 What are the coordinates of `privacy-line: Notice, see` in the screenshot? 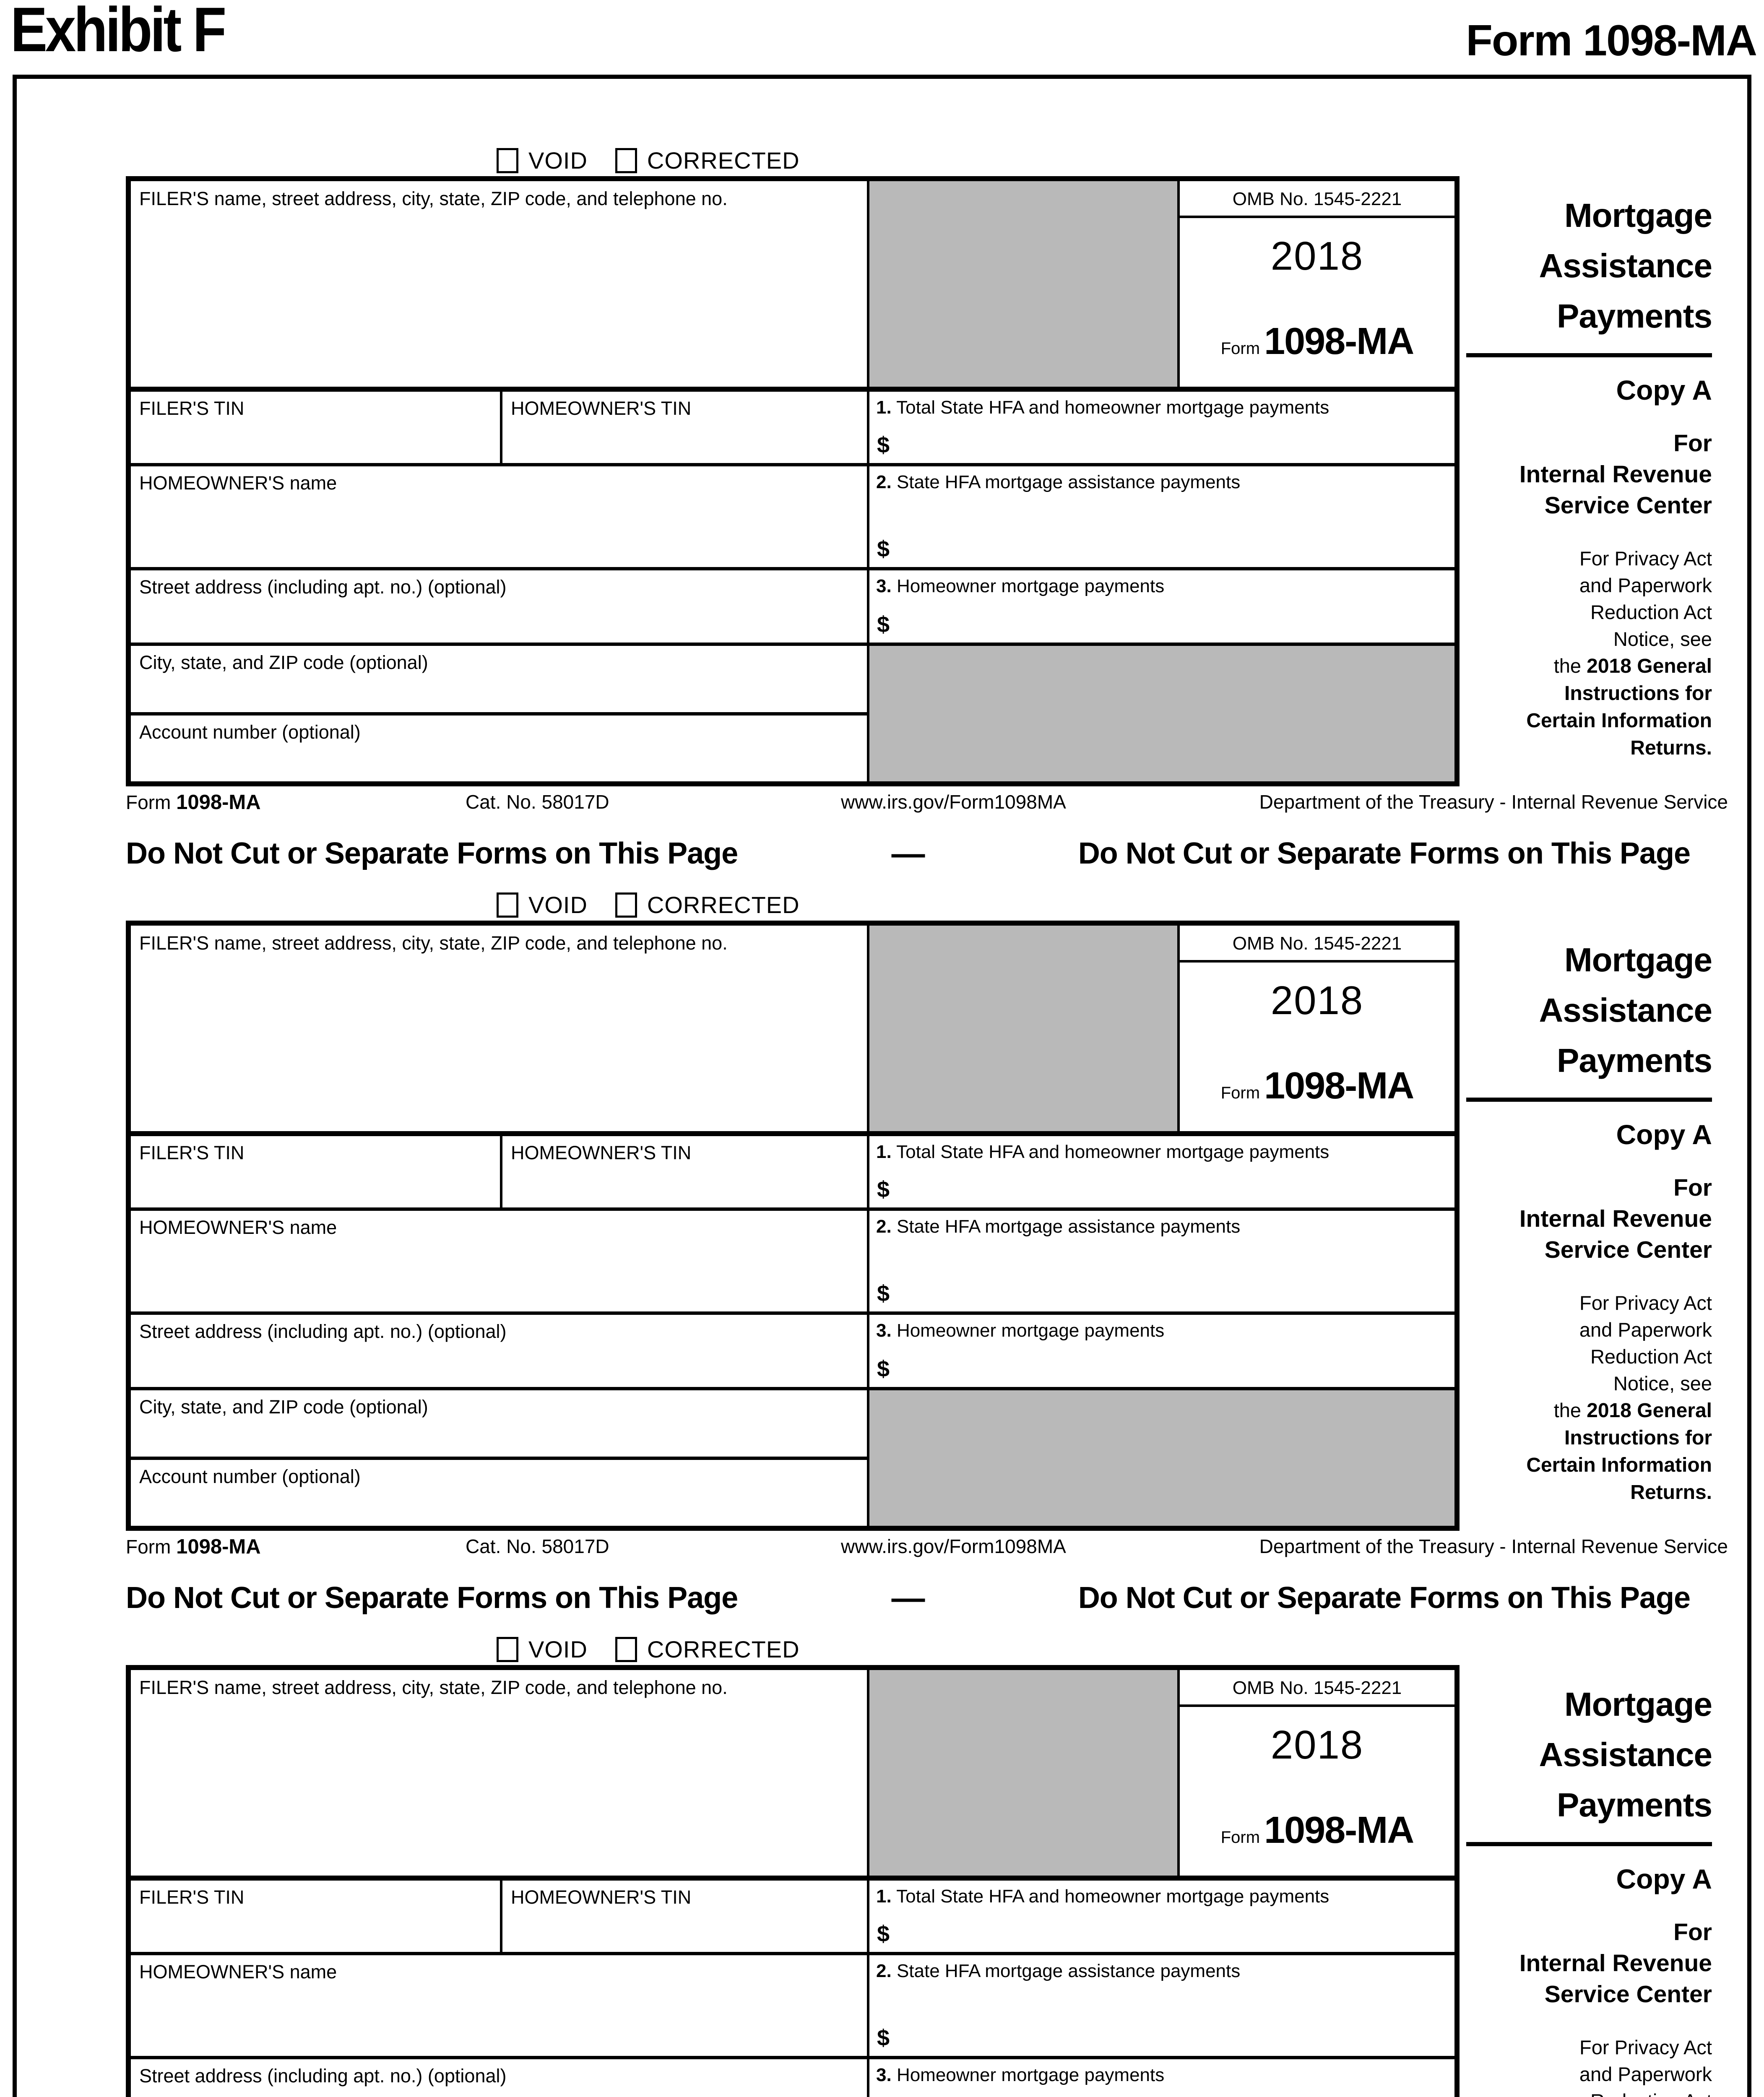 It's located at (1662, 1383).